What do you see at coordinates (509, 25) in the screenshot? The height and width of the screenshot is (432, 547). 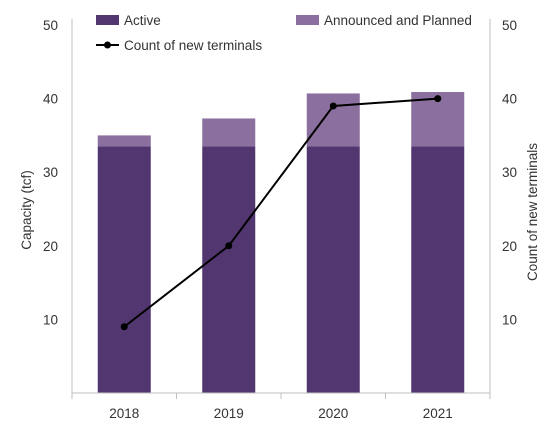 I see `y2-tick-label: 50` at bounding box center [509, 25].